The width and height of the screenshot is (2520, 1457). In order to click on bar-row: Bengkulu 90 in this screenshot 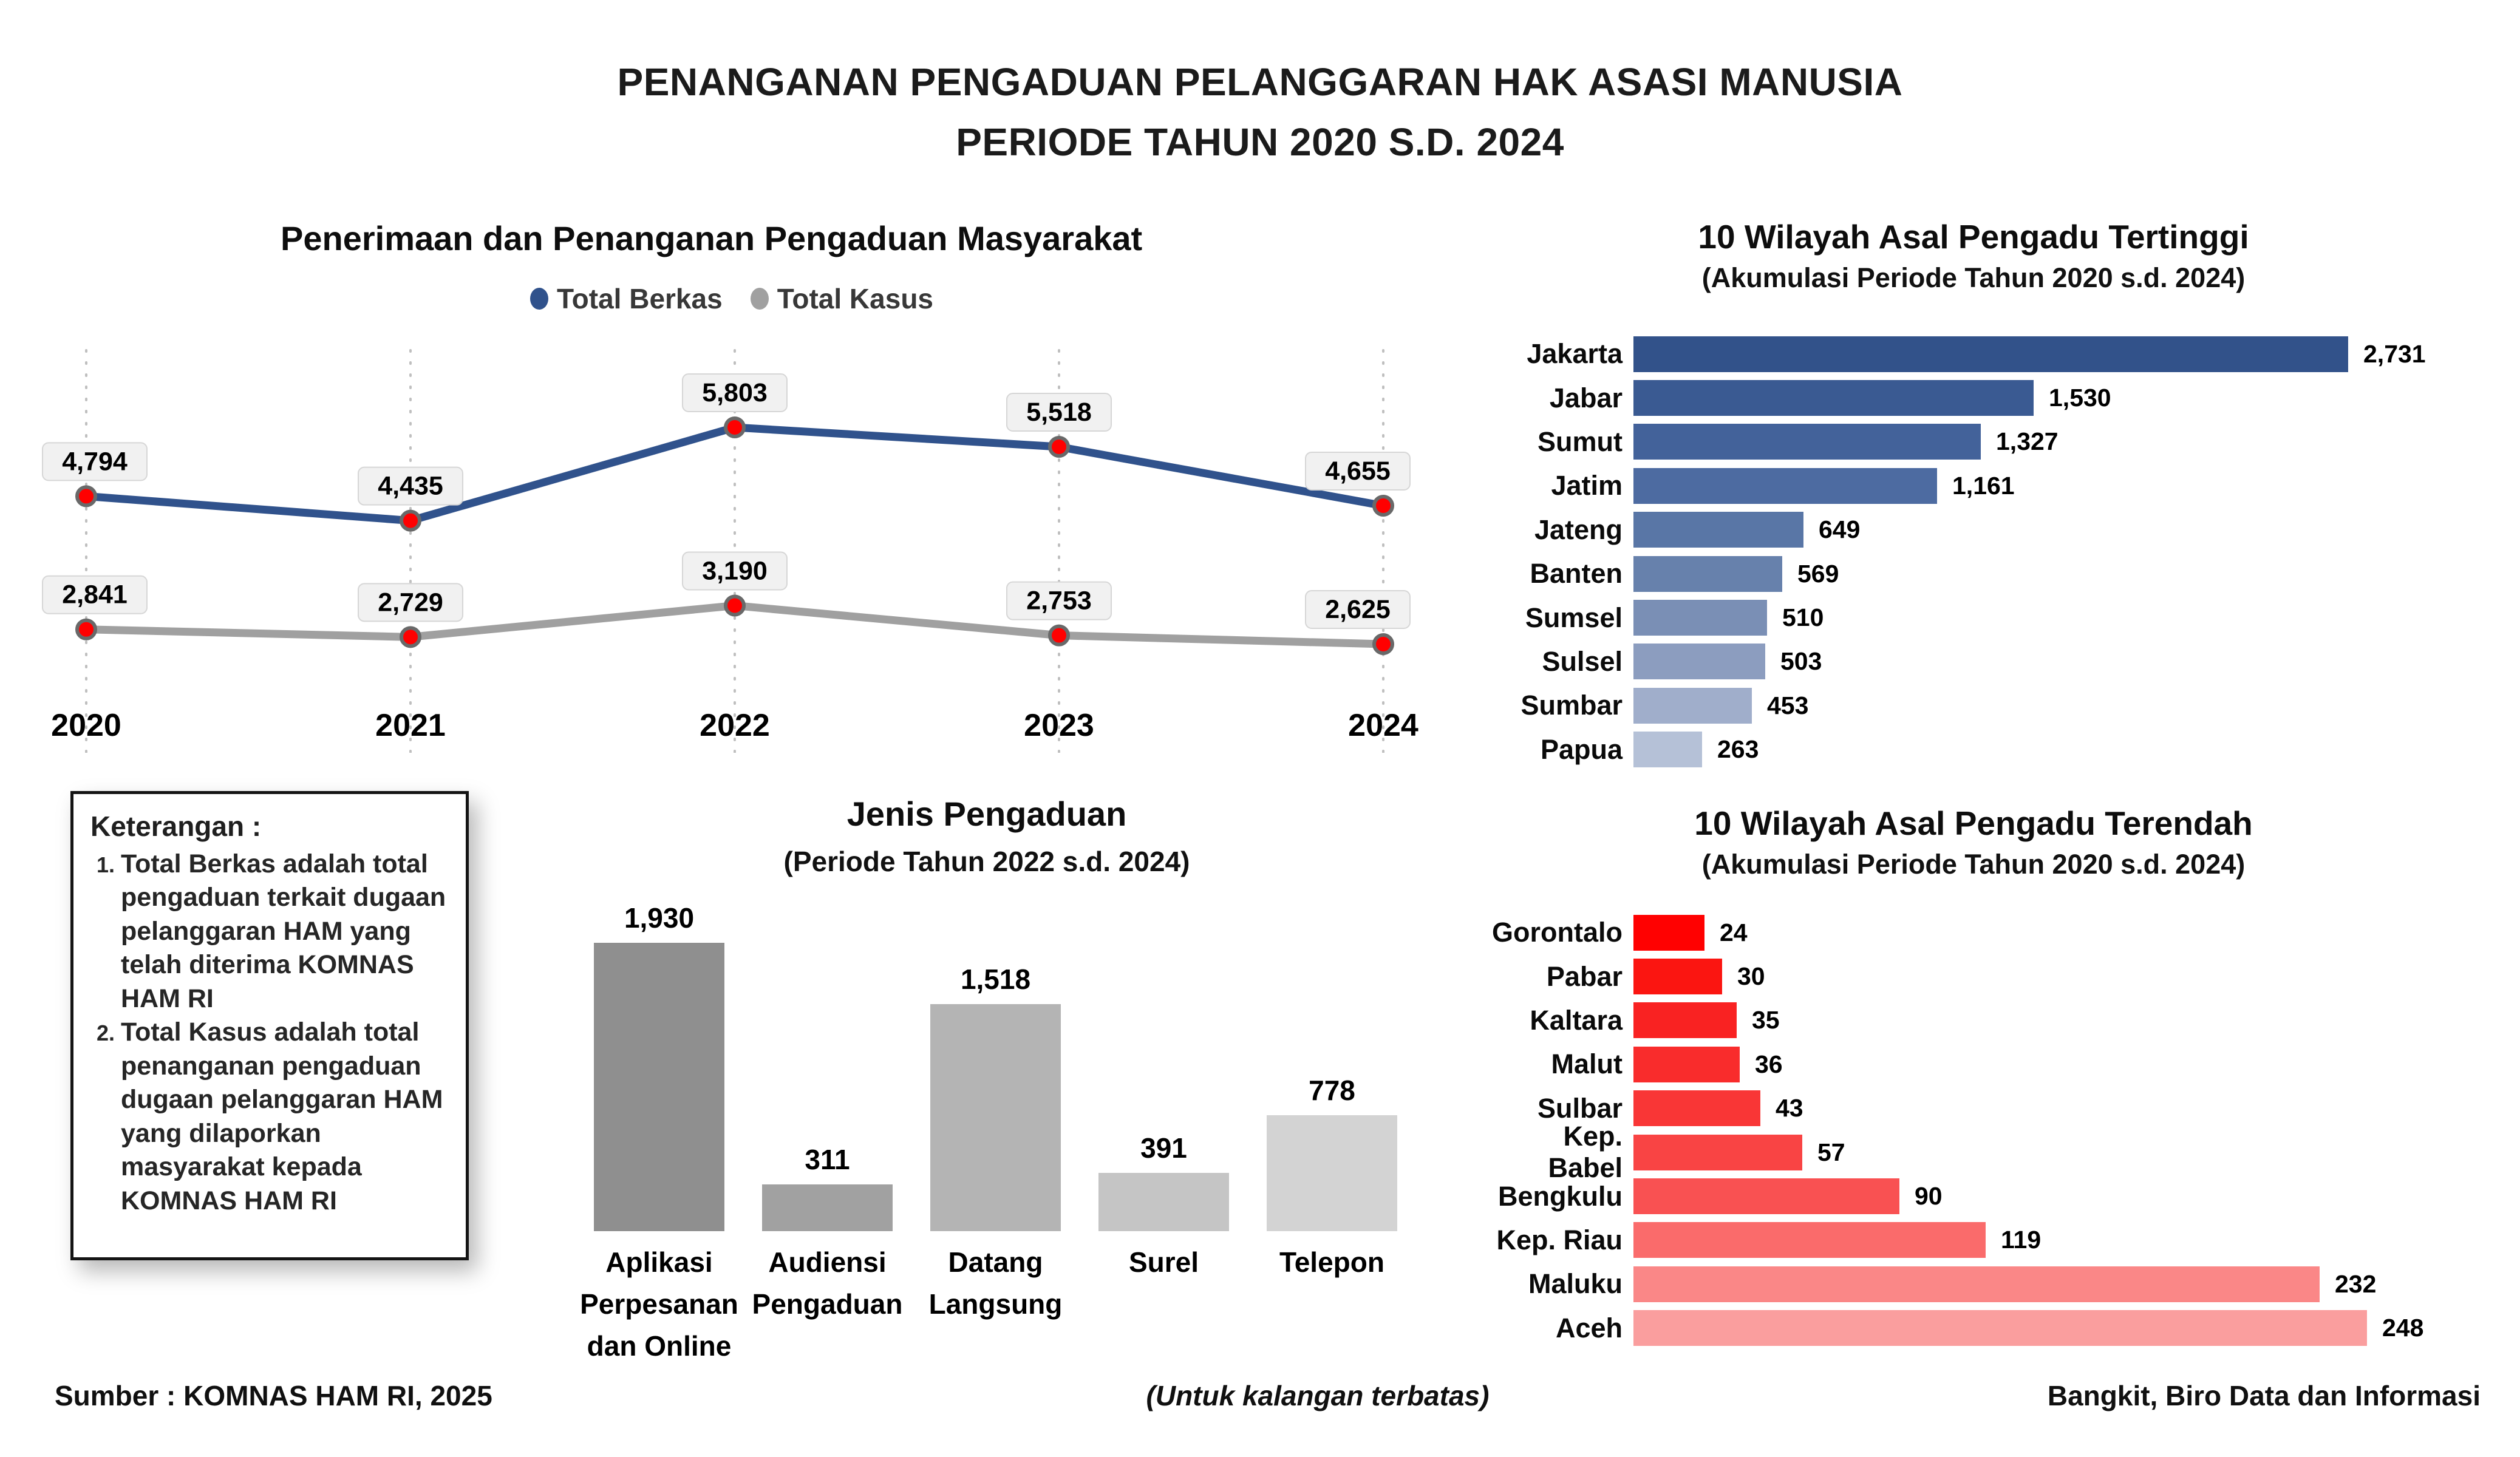, I will do `click(1995, 1196)`.